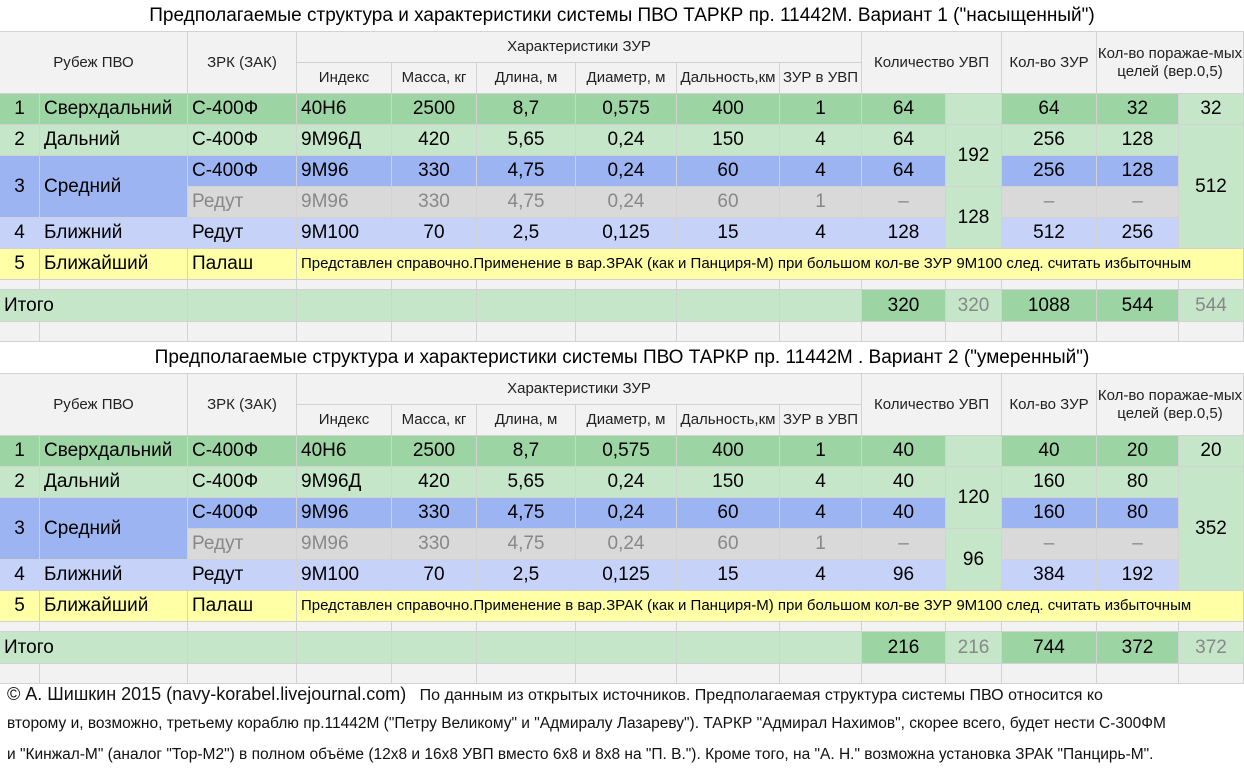 Image resolution: width=1244 pixels, height=774 pixels. I want to click on cell-uvp: 128, so click(904, 233).